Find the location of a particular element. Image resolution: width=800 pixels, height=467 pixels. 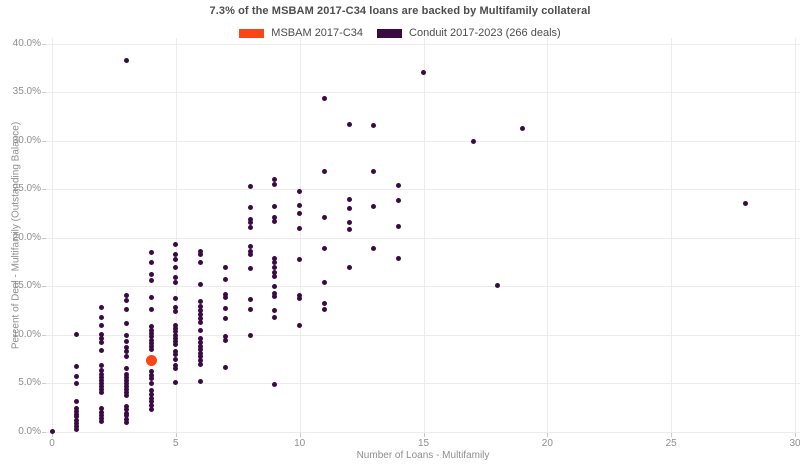

y-tick-label: 25.0% is located at coordinates (26, 188).